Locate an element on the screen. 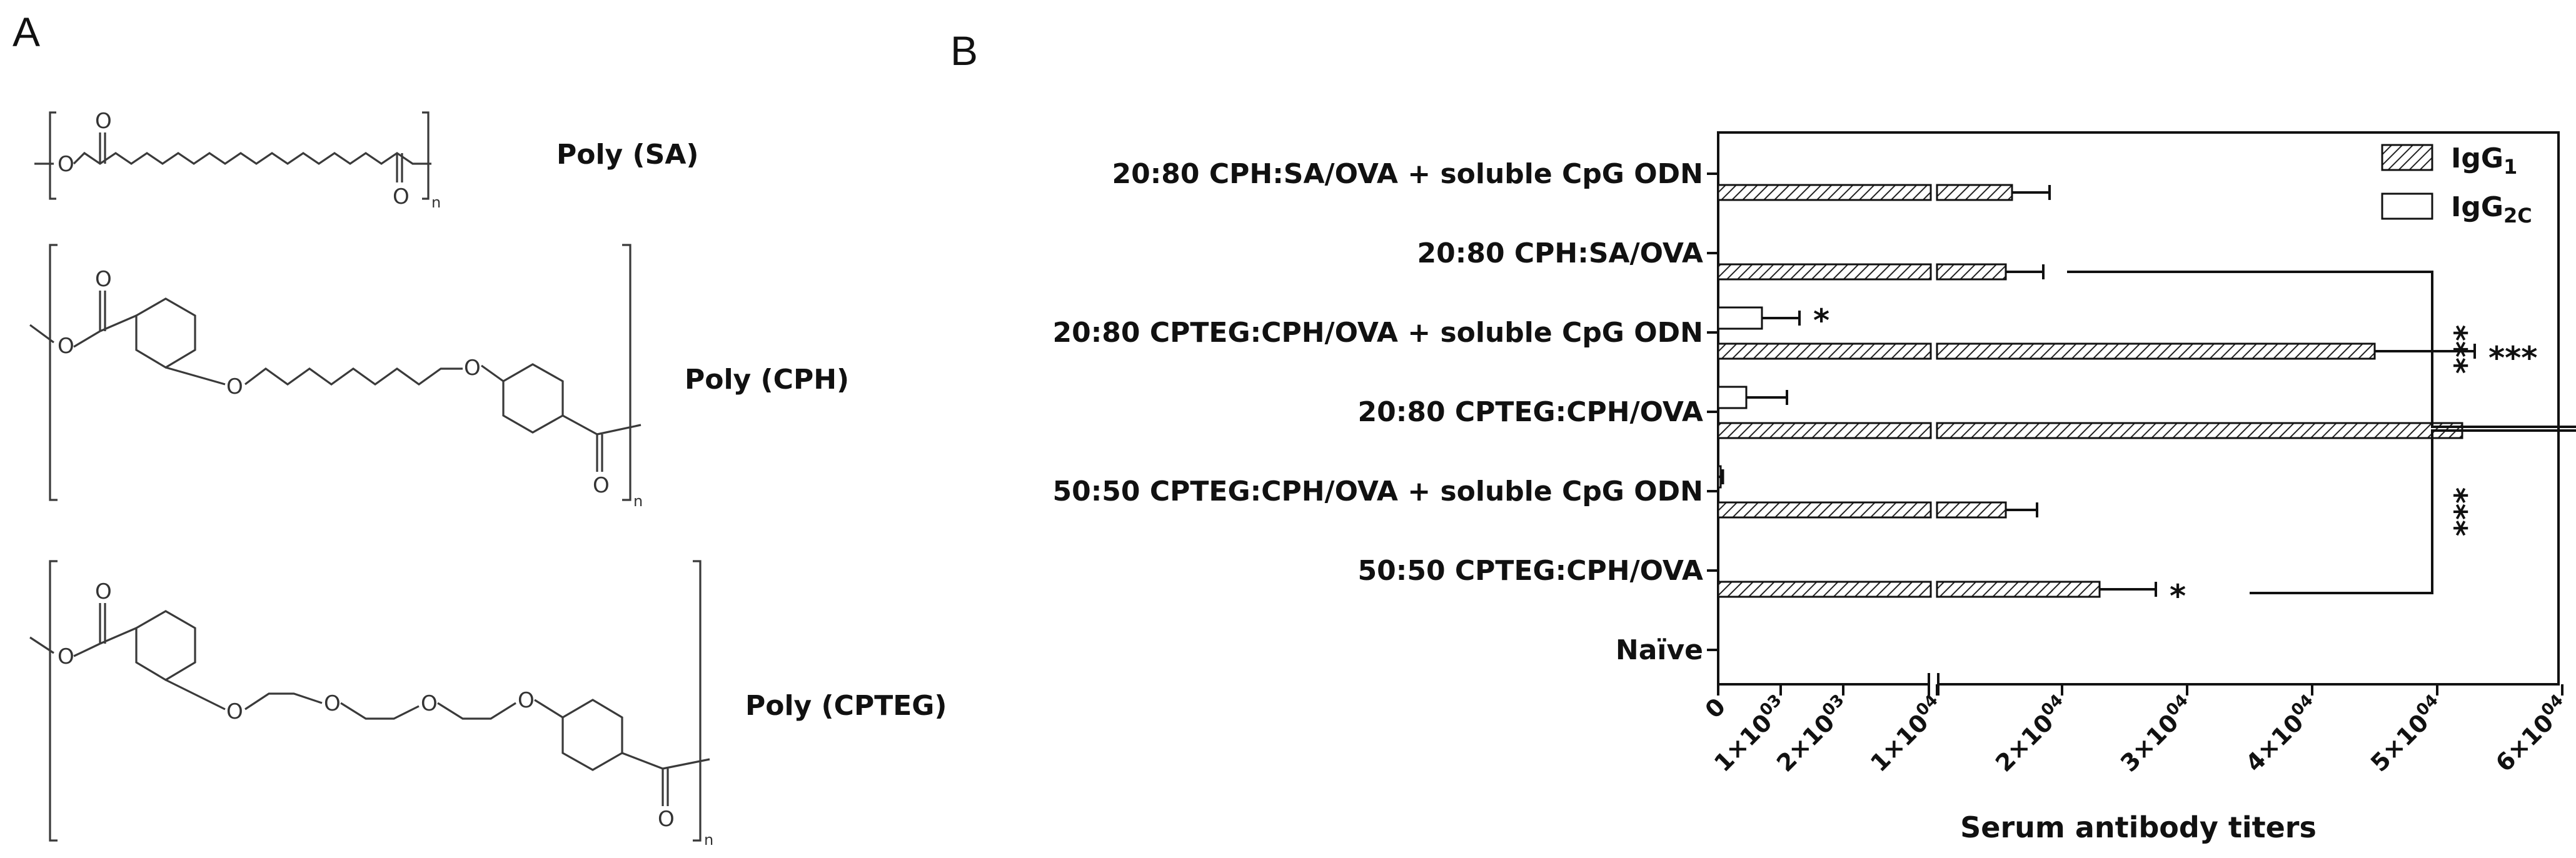 Image resolution: width=2576 pixels, height=858 pixels. structure-label: Poly (CPTEG) is located at coordinates (846, 706).